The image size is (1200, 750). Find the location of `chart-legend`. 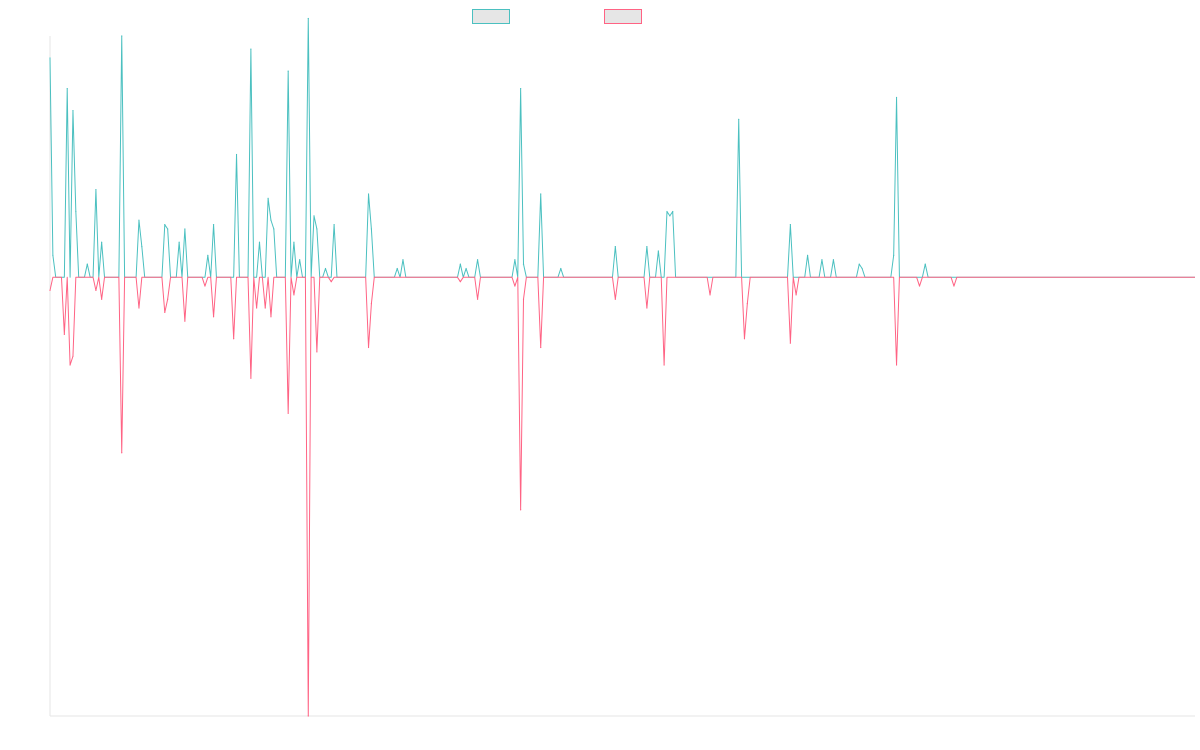

chart-legend is located at coordinates (600, 18).